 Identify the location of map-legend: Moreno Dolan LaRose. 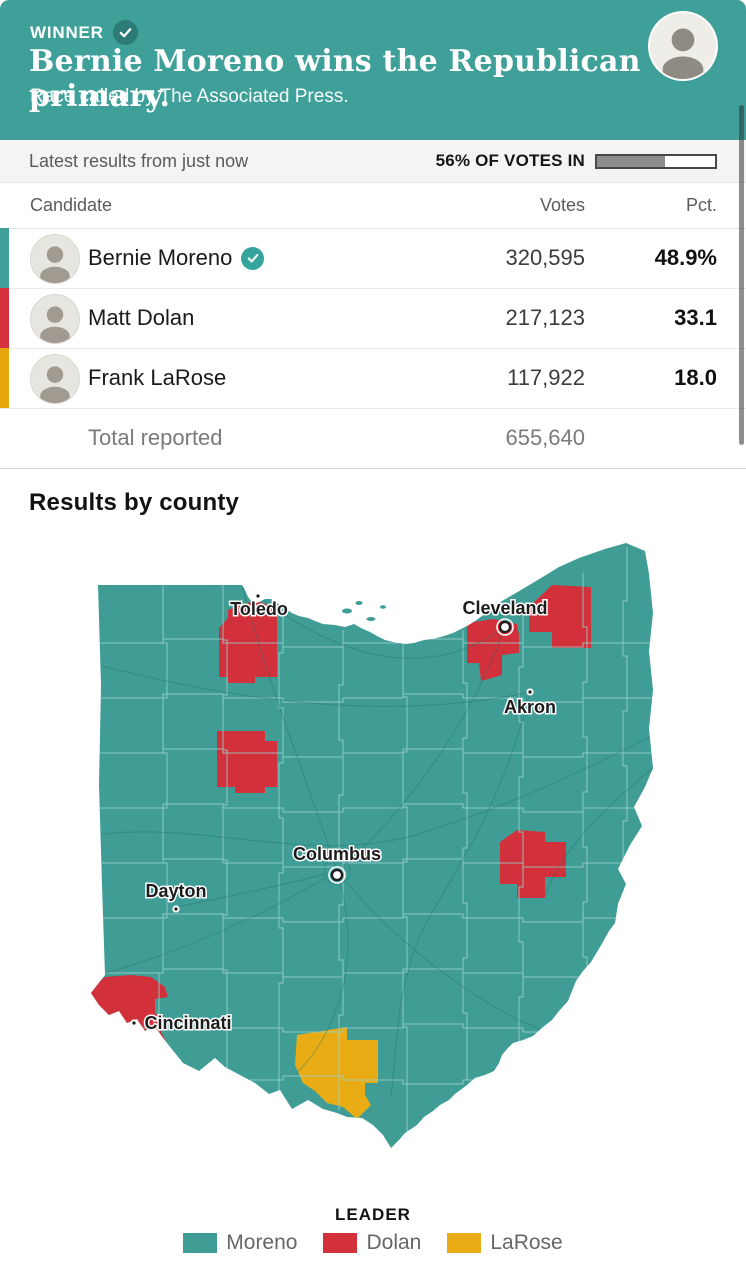
(373, 1243).